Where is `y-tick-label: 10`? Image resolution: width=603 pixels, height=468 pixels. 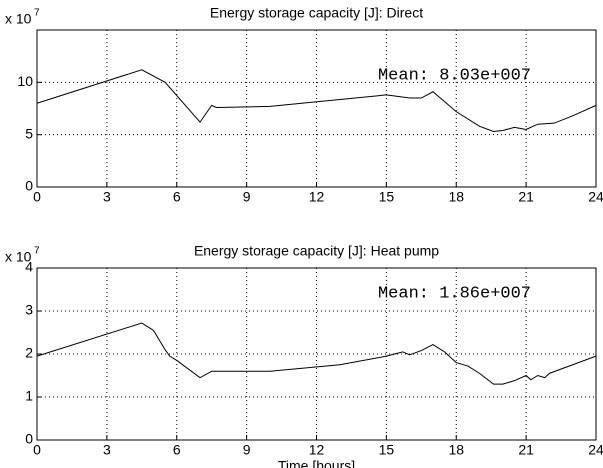
y-tick-label: 10 is located at coordinates (25, 81).